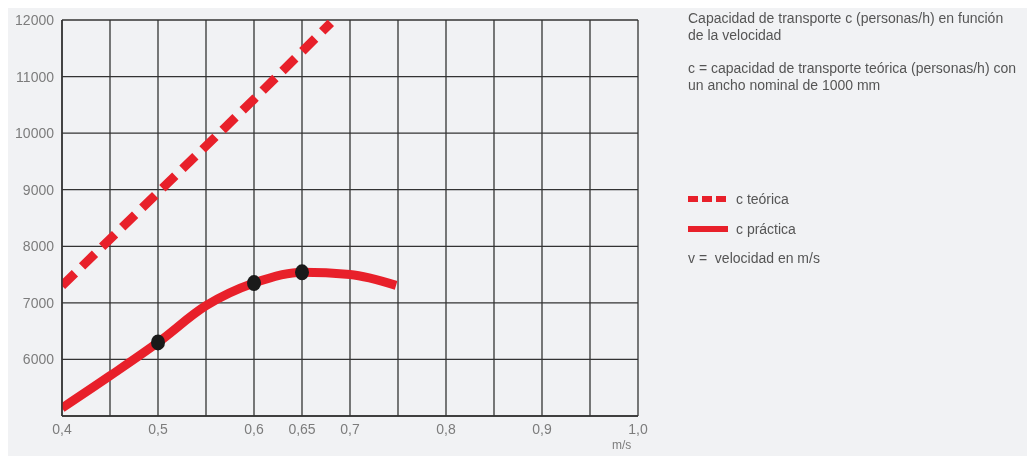 This screenshot has height=464, width=1035. I want to click on x-axis-title: m/s, so click(622, 445).